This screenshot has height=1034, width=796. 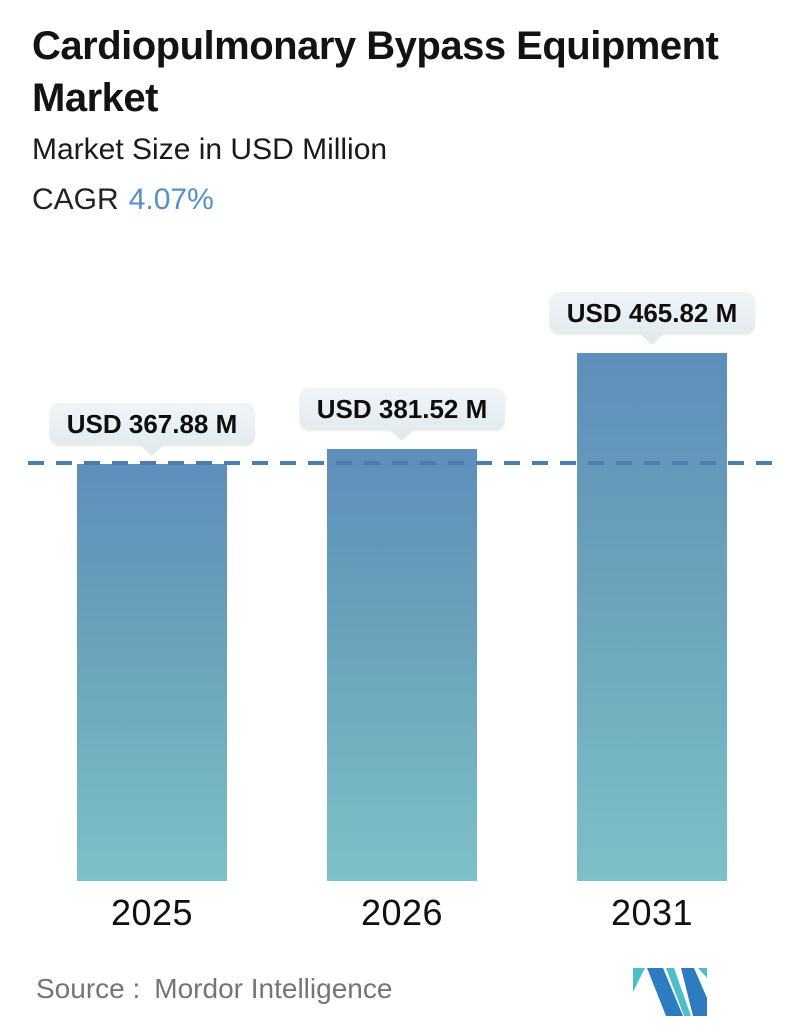 What do you see at coordinates (273, 988) in the screenshot?
I see `source-value: Mordor Intelligence` at bounding box center [273, 988].